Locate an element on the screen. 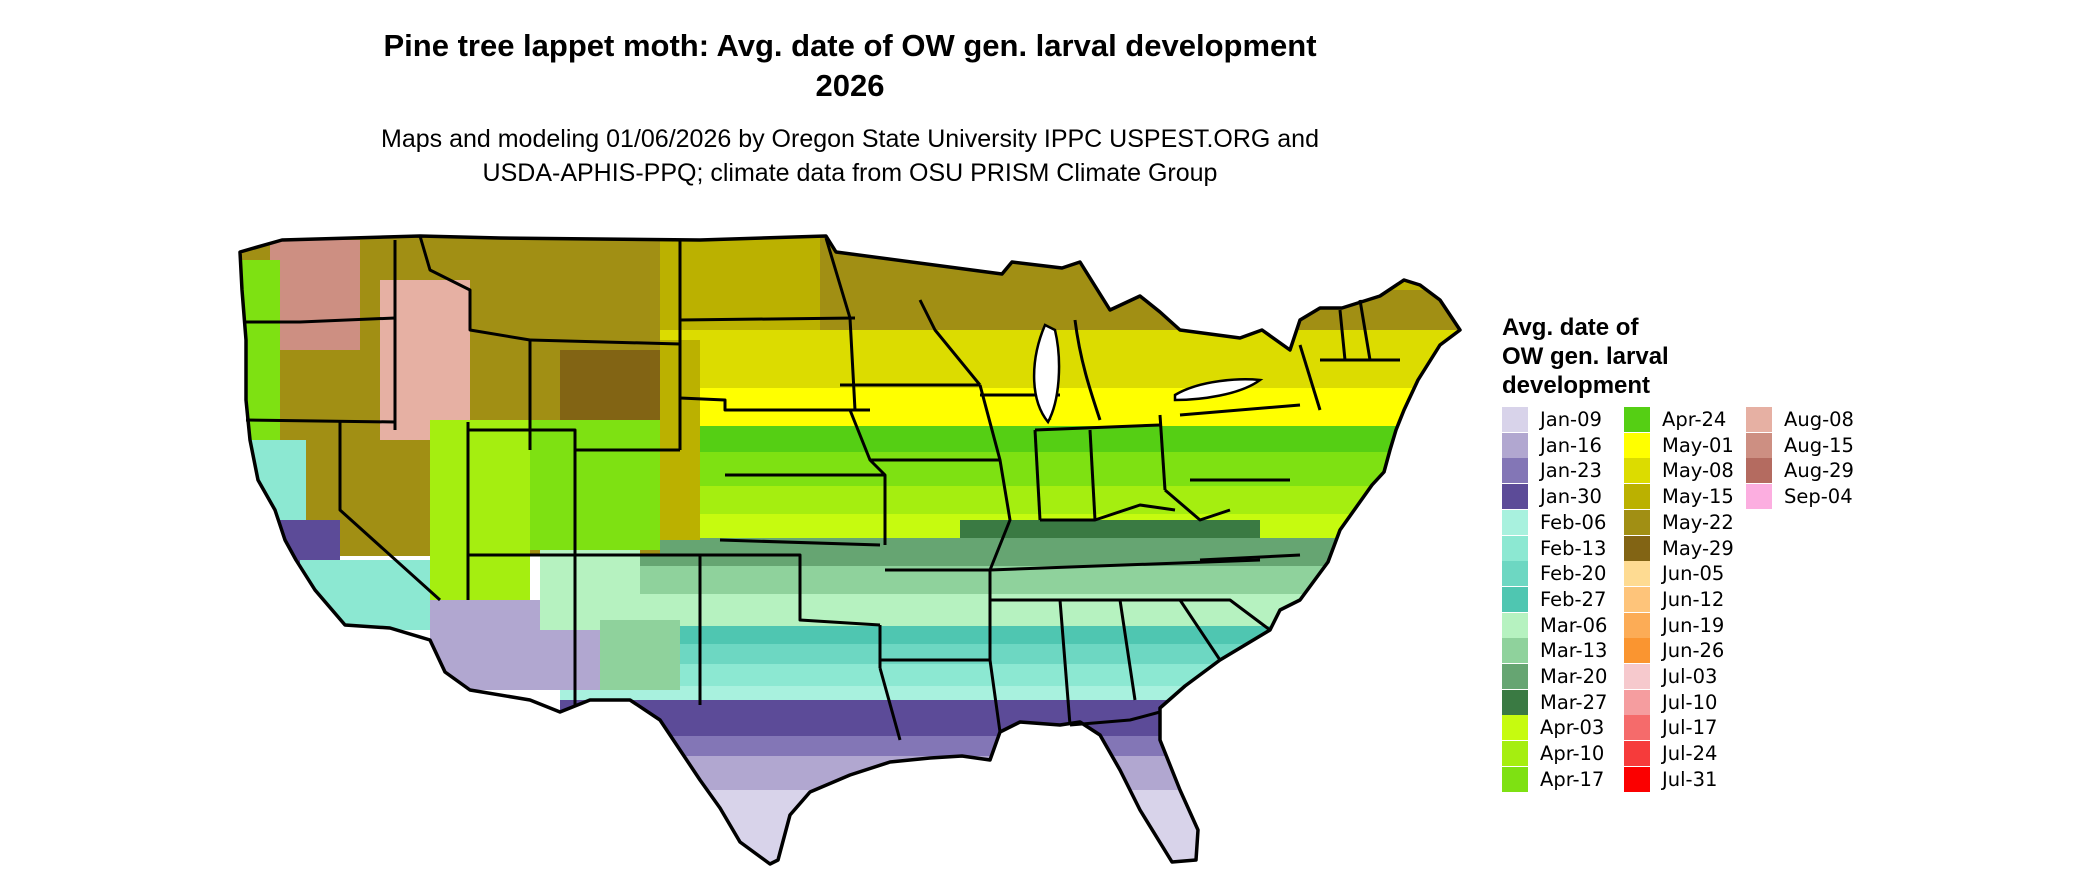 The image size is (2100, 892). legend-label: May-15 is located at coordinates (1698, 497).